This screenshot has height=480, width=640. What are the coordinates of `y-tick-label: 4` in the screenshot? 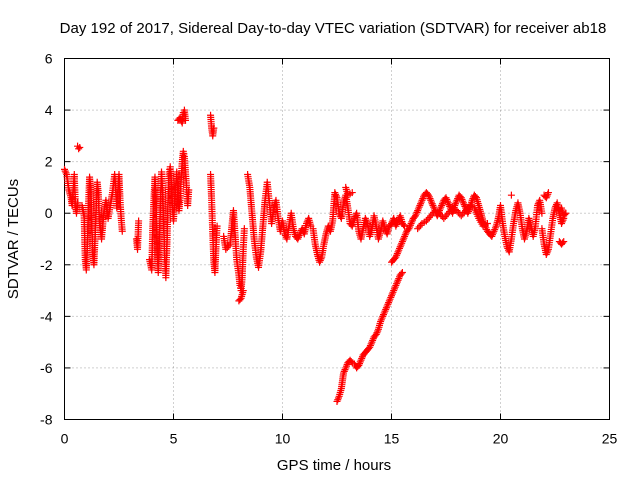 It's located at (49, 110).